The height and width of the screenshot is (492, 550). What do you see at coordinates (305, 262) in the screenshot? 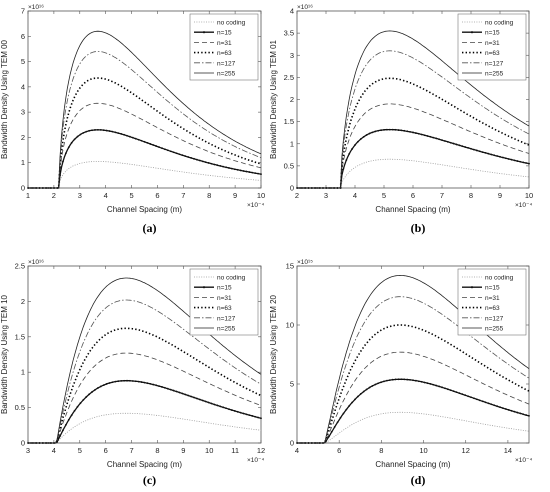
I see `y-multiplier: ×10¹⁵` at bounding box center [305, 262].